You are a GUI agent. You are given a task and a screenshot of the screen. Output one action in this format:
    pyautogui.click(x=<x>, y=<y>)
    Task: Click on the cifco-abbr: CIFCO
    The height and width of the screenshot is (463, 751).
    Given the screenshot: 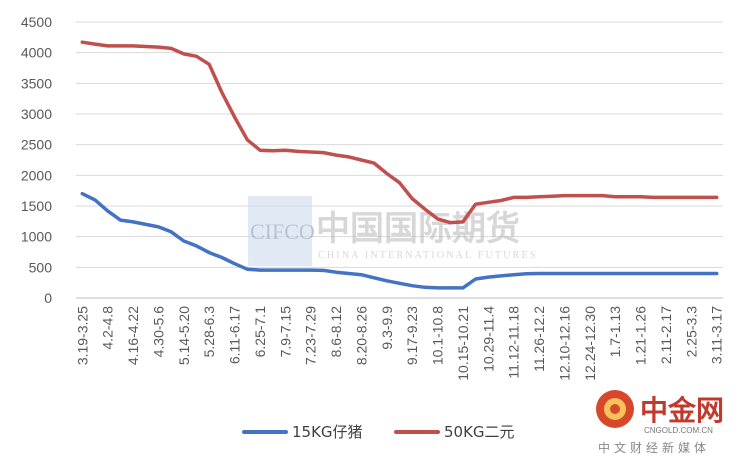 What is the action you would take?
    pyautogui.click(x=282, y=231)
    